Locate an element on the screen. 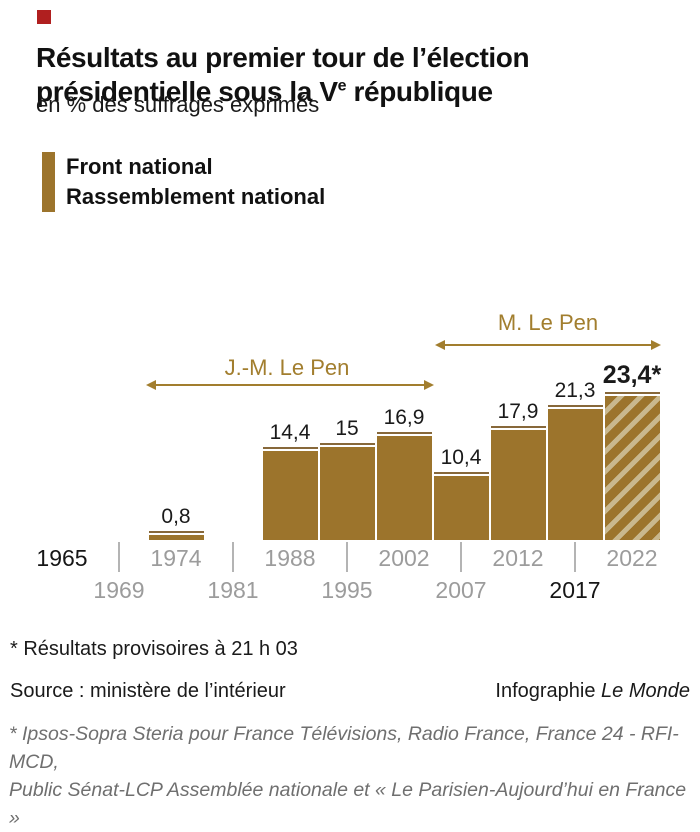  annotation-arrow-jm-le-pen is located at coordinates (290, 385).